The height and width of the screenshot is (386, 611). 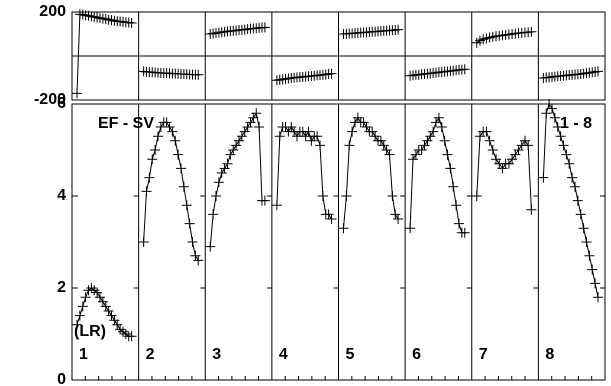 What do you see at coordinates (61, 378) in the screenshot?
I see `y-tick-label: 0` at bounding box center [61, 378].